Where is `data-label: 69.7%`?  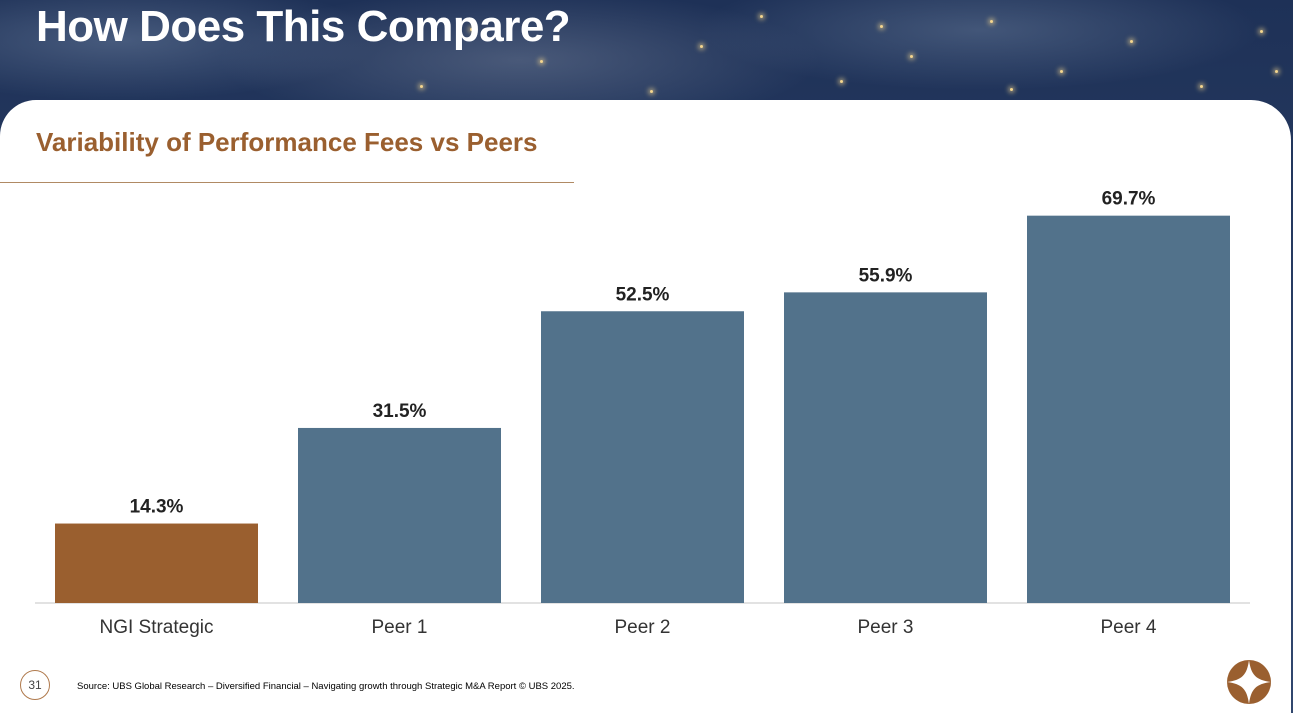 data-label: 69.7% is located at coordinates (1129, 199).